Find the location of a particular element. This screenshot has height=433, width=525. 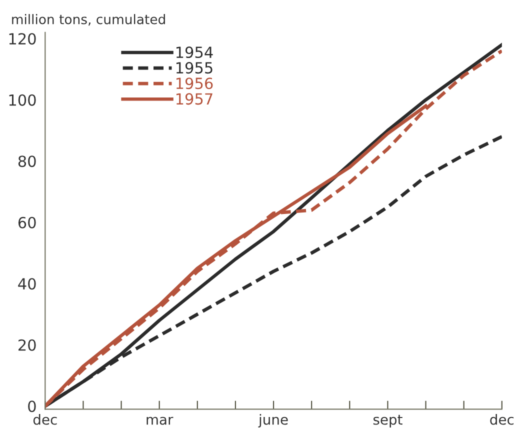

x-tick-label: june is located at coordinates (273, 421).